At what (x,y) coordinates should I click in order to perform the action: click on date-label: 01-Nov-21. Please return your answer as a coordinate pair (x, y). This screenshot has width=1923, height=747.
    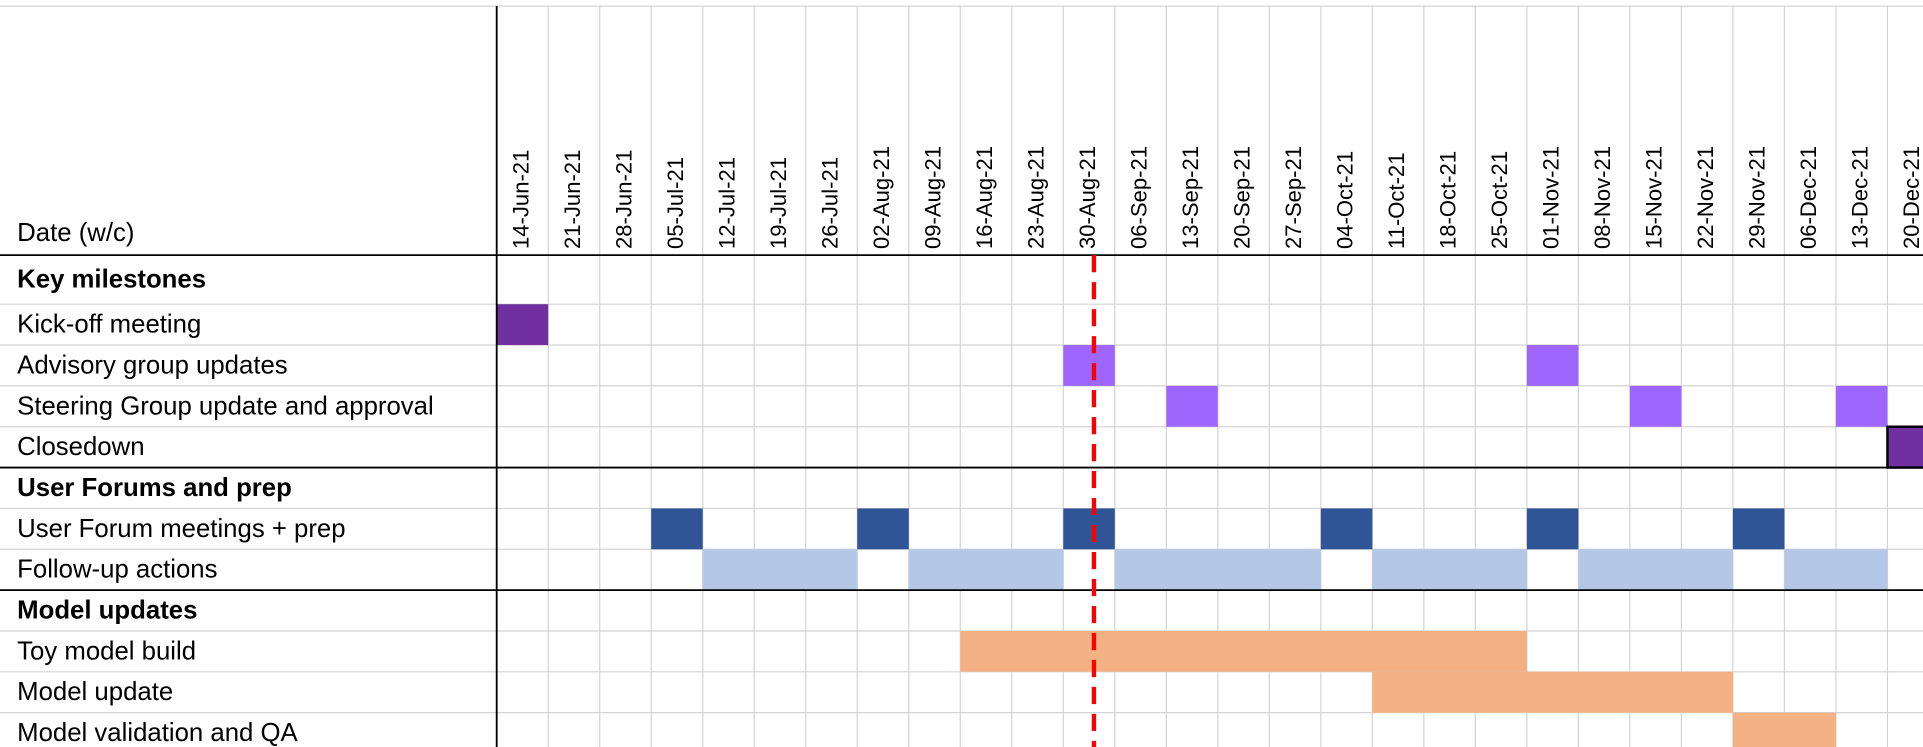
    Looking at the image, I should click on (1550, 197).